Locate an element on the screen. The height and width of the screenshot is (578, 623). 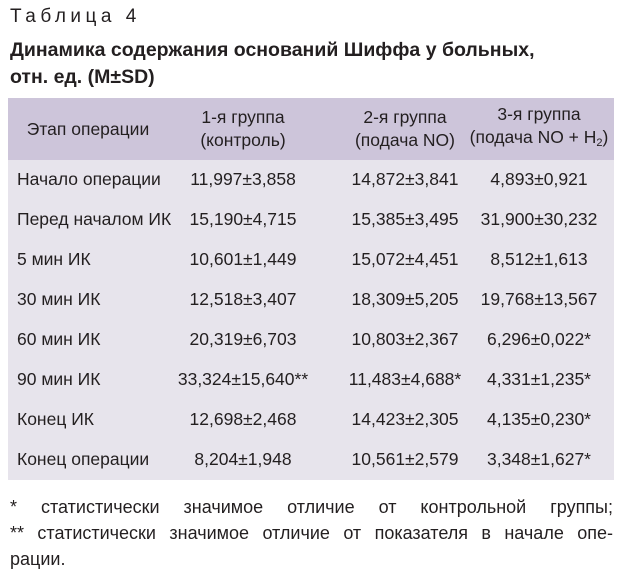
cell-group-2: 15,072±4,451 is located at coordinates (405, 259).